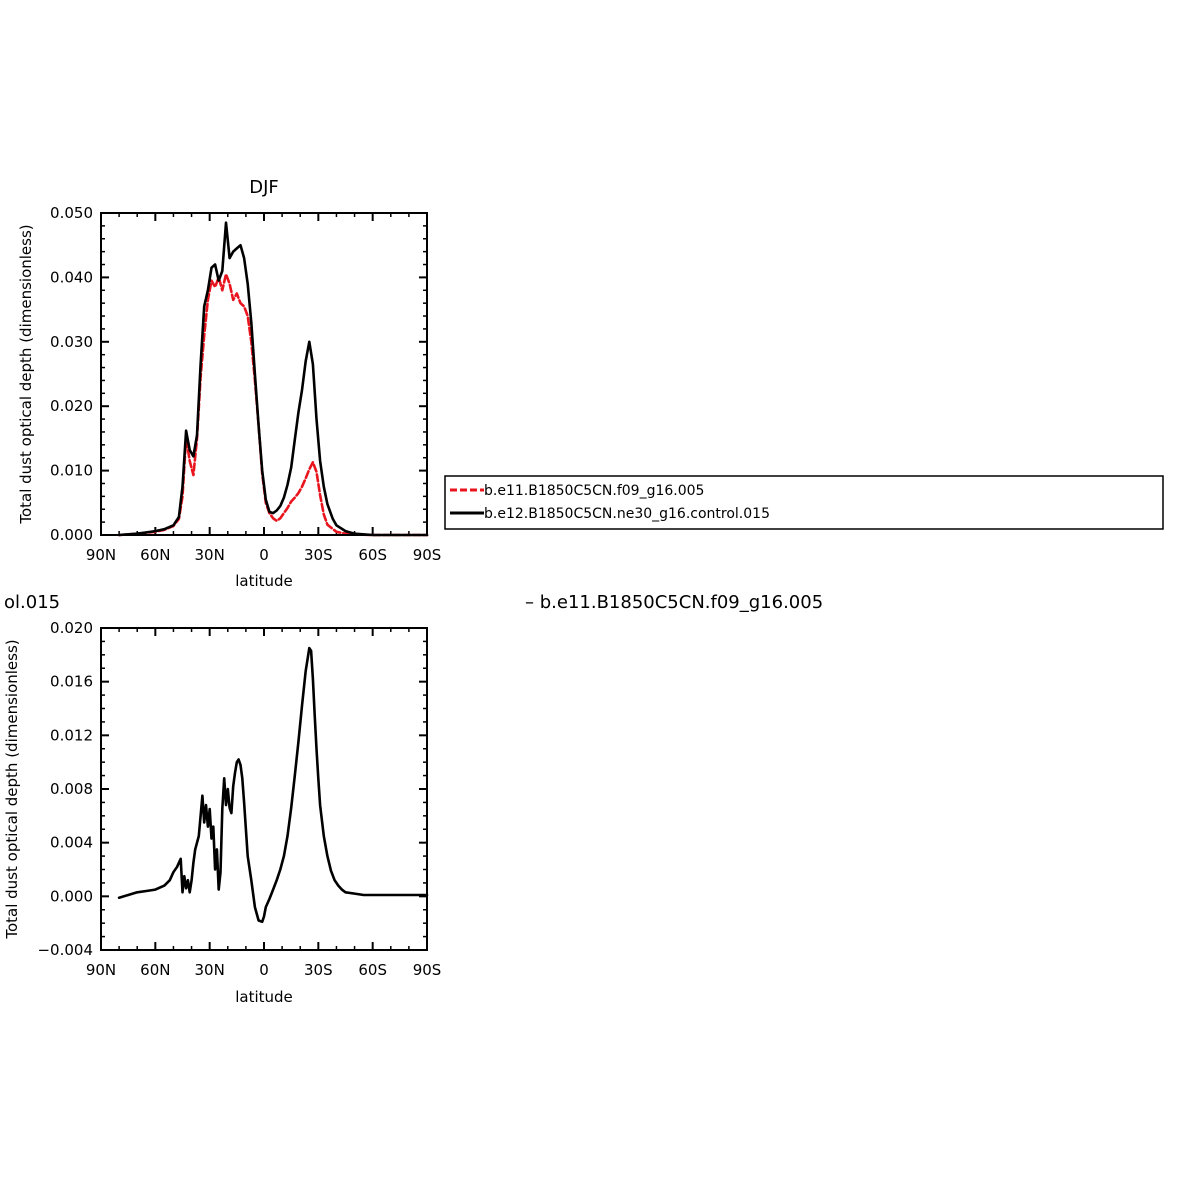  Describe the element at coordinates (71, 843) in the screenshot. I see `y-tick-label: 0.004` at that location.